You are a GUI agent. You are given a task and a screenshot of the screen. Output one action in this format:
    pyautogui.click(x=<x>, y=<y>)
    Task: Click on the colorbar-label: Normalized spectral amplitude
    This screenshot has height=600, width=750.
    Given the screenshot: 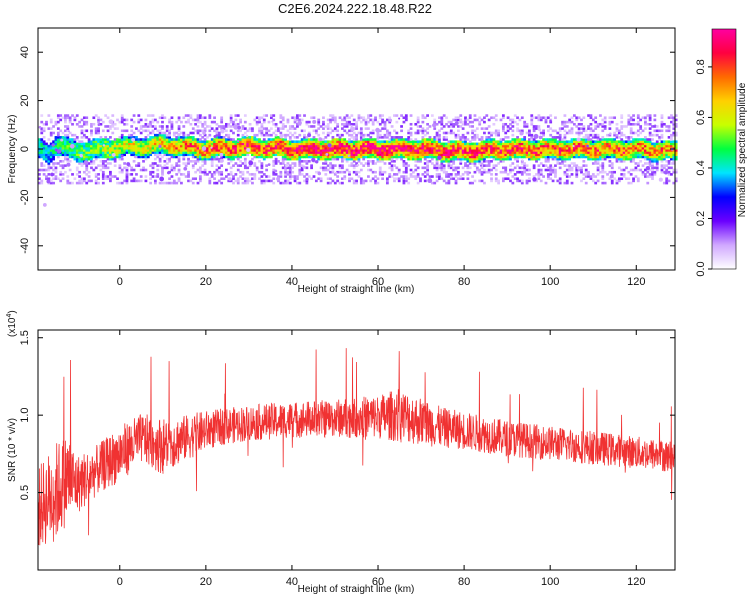 What is the action you would take?
    pyautogui.click(x=742, y=149)
    